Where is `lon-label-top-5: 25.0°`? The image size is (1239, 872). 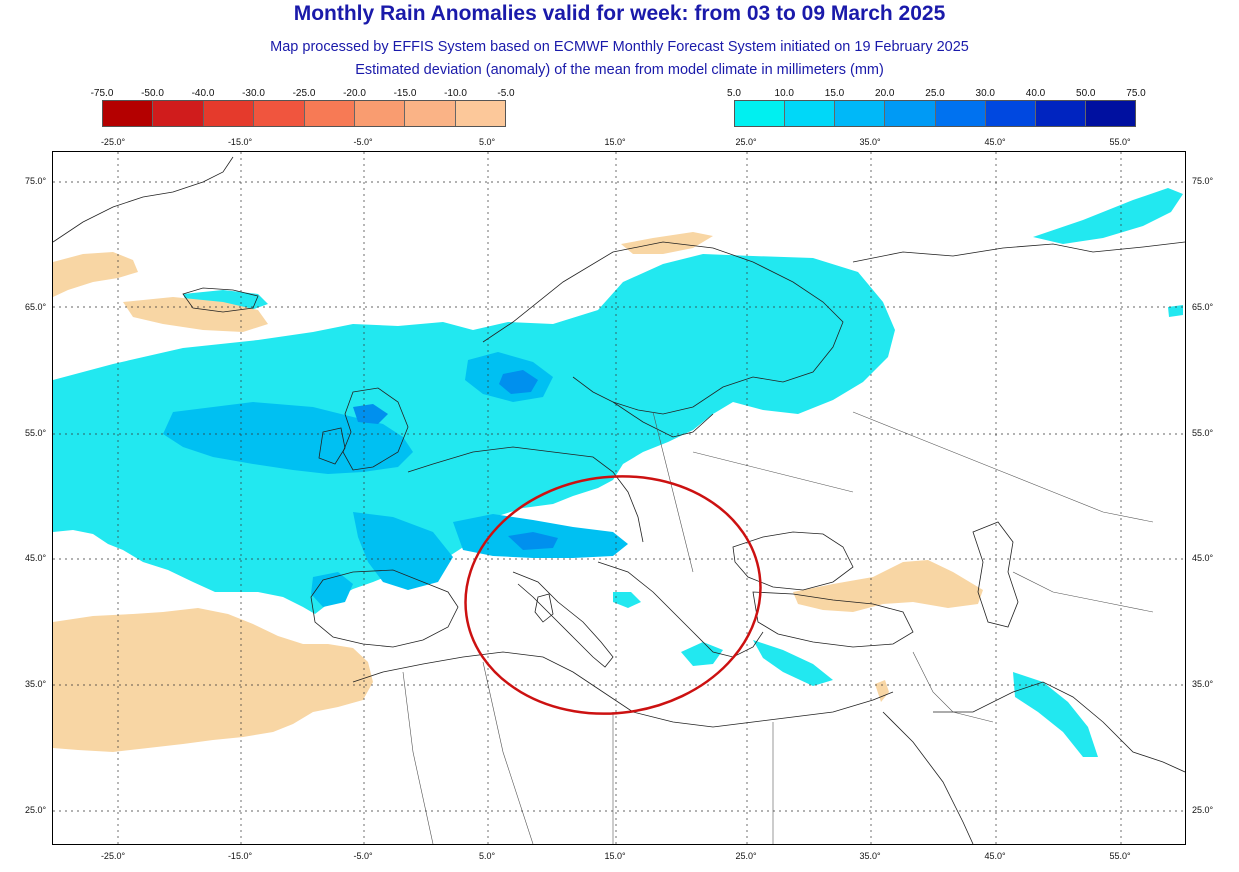 lon-label-top-5: 25.0° is located at coordinates (746, 142).